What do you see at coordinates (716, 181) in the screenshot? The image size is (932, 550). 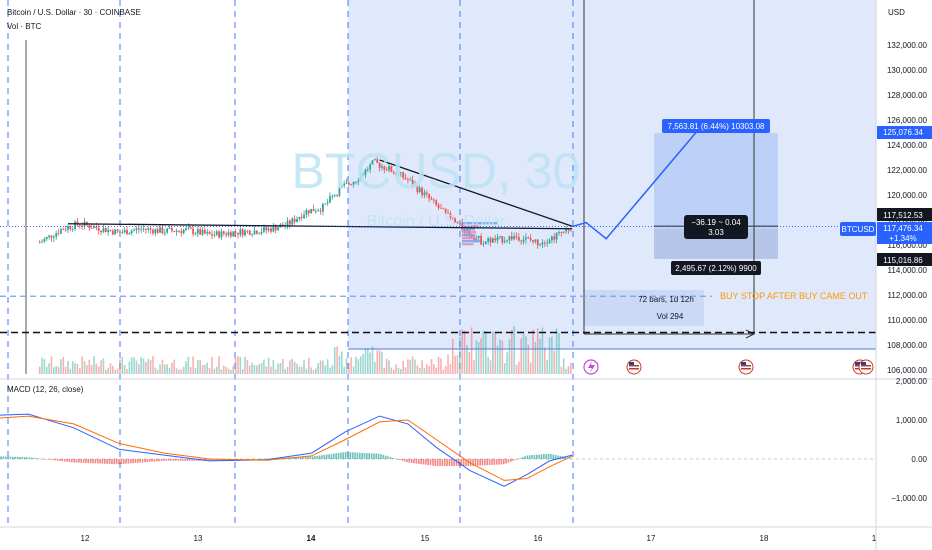 I see `measure-box-profit` at bounding box center [716, 181].